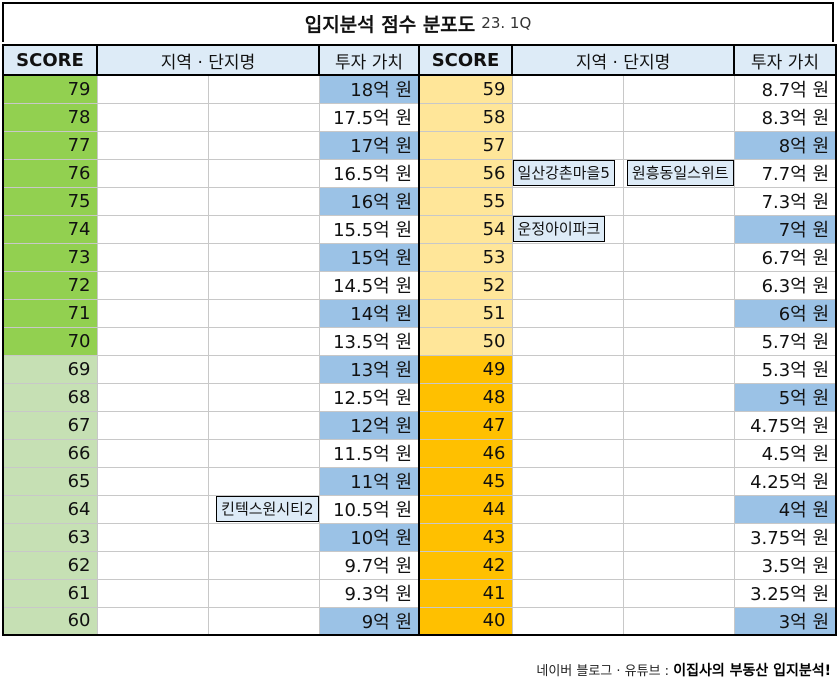  What do you see at coordinates (785, 565) in the screenshot?
I see `value-cell: 3.5억 원` at bounding box center [785, 565].